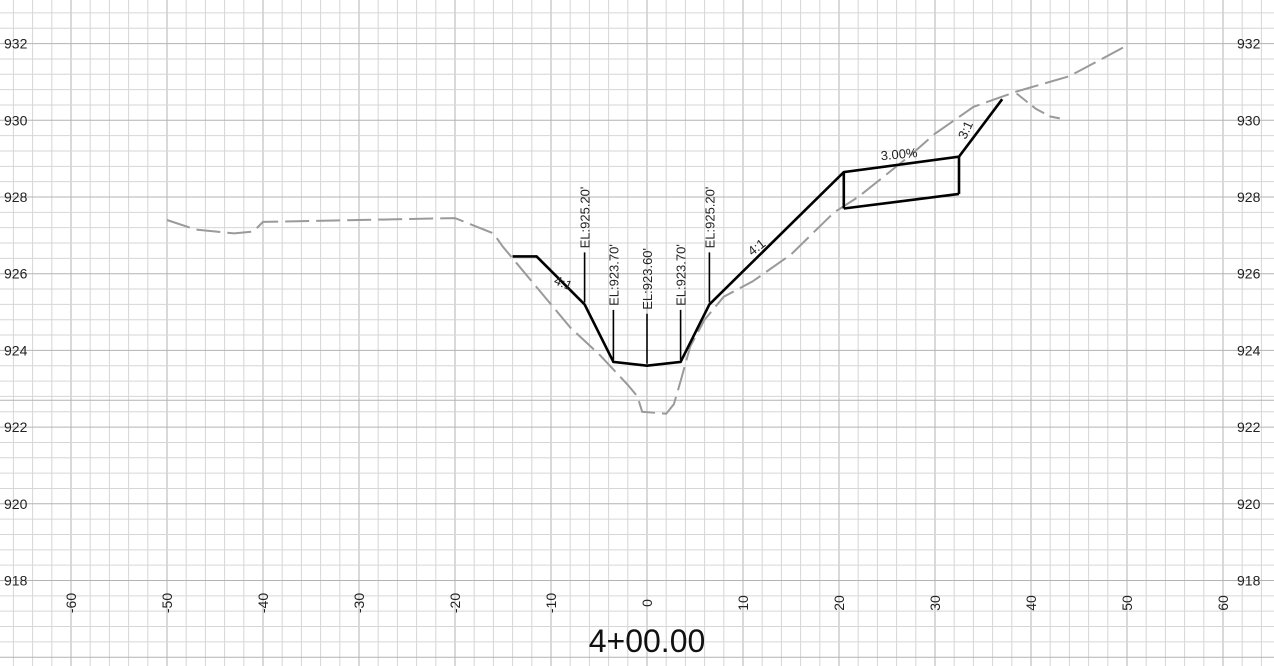 Image resolution: width=1274 pixels, height=666 pixels. What do you see at coordinates (1249, 350) in the screenshot?
I see `y-tick-label-right: 924` at bounding box center [1249, 350].